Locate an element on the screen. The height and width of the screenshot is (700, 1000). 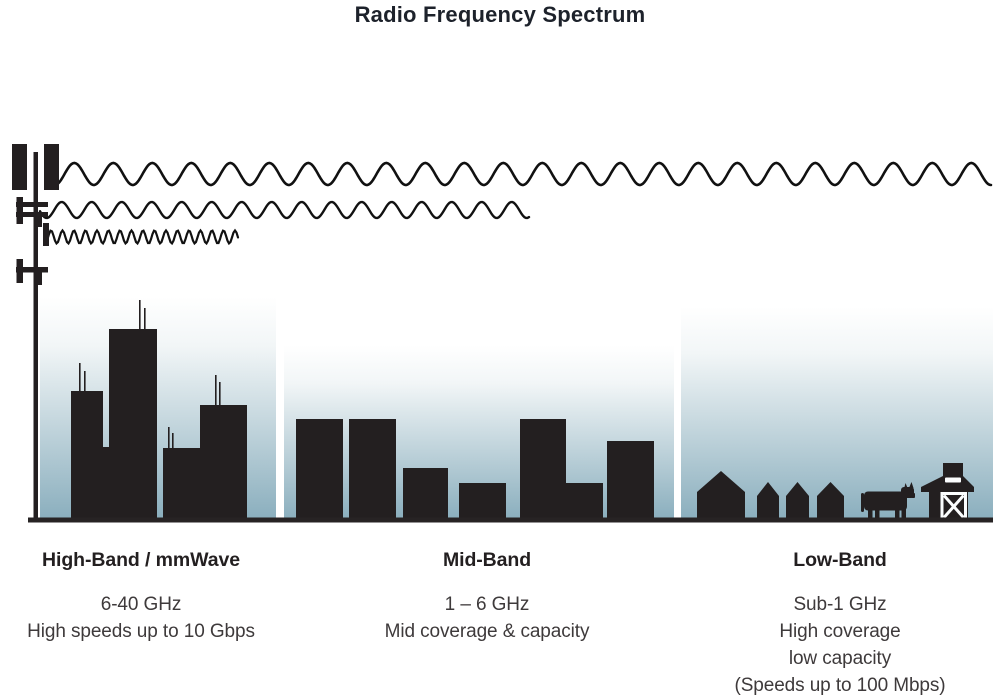
high-band-frequency: 6-40 GHz is located at coordinates (141, 604).